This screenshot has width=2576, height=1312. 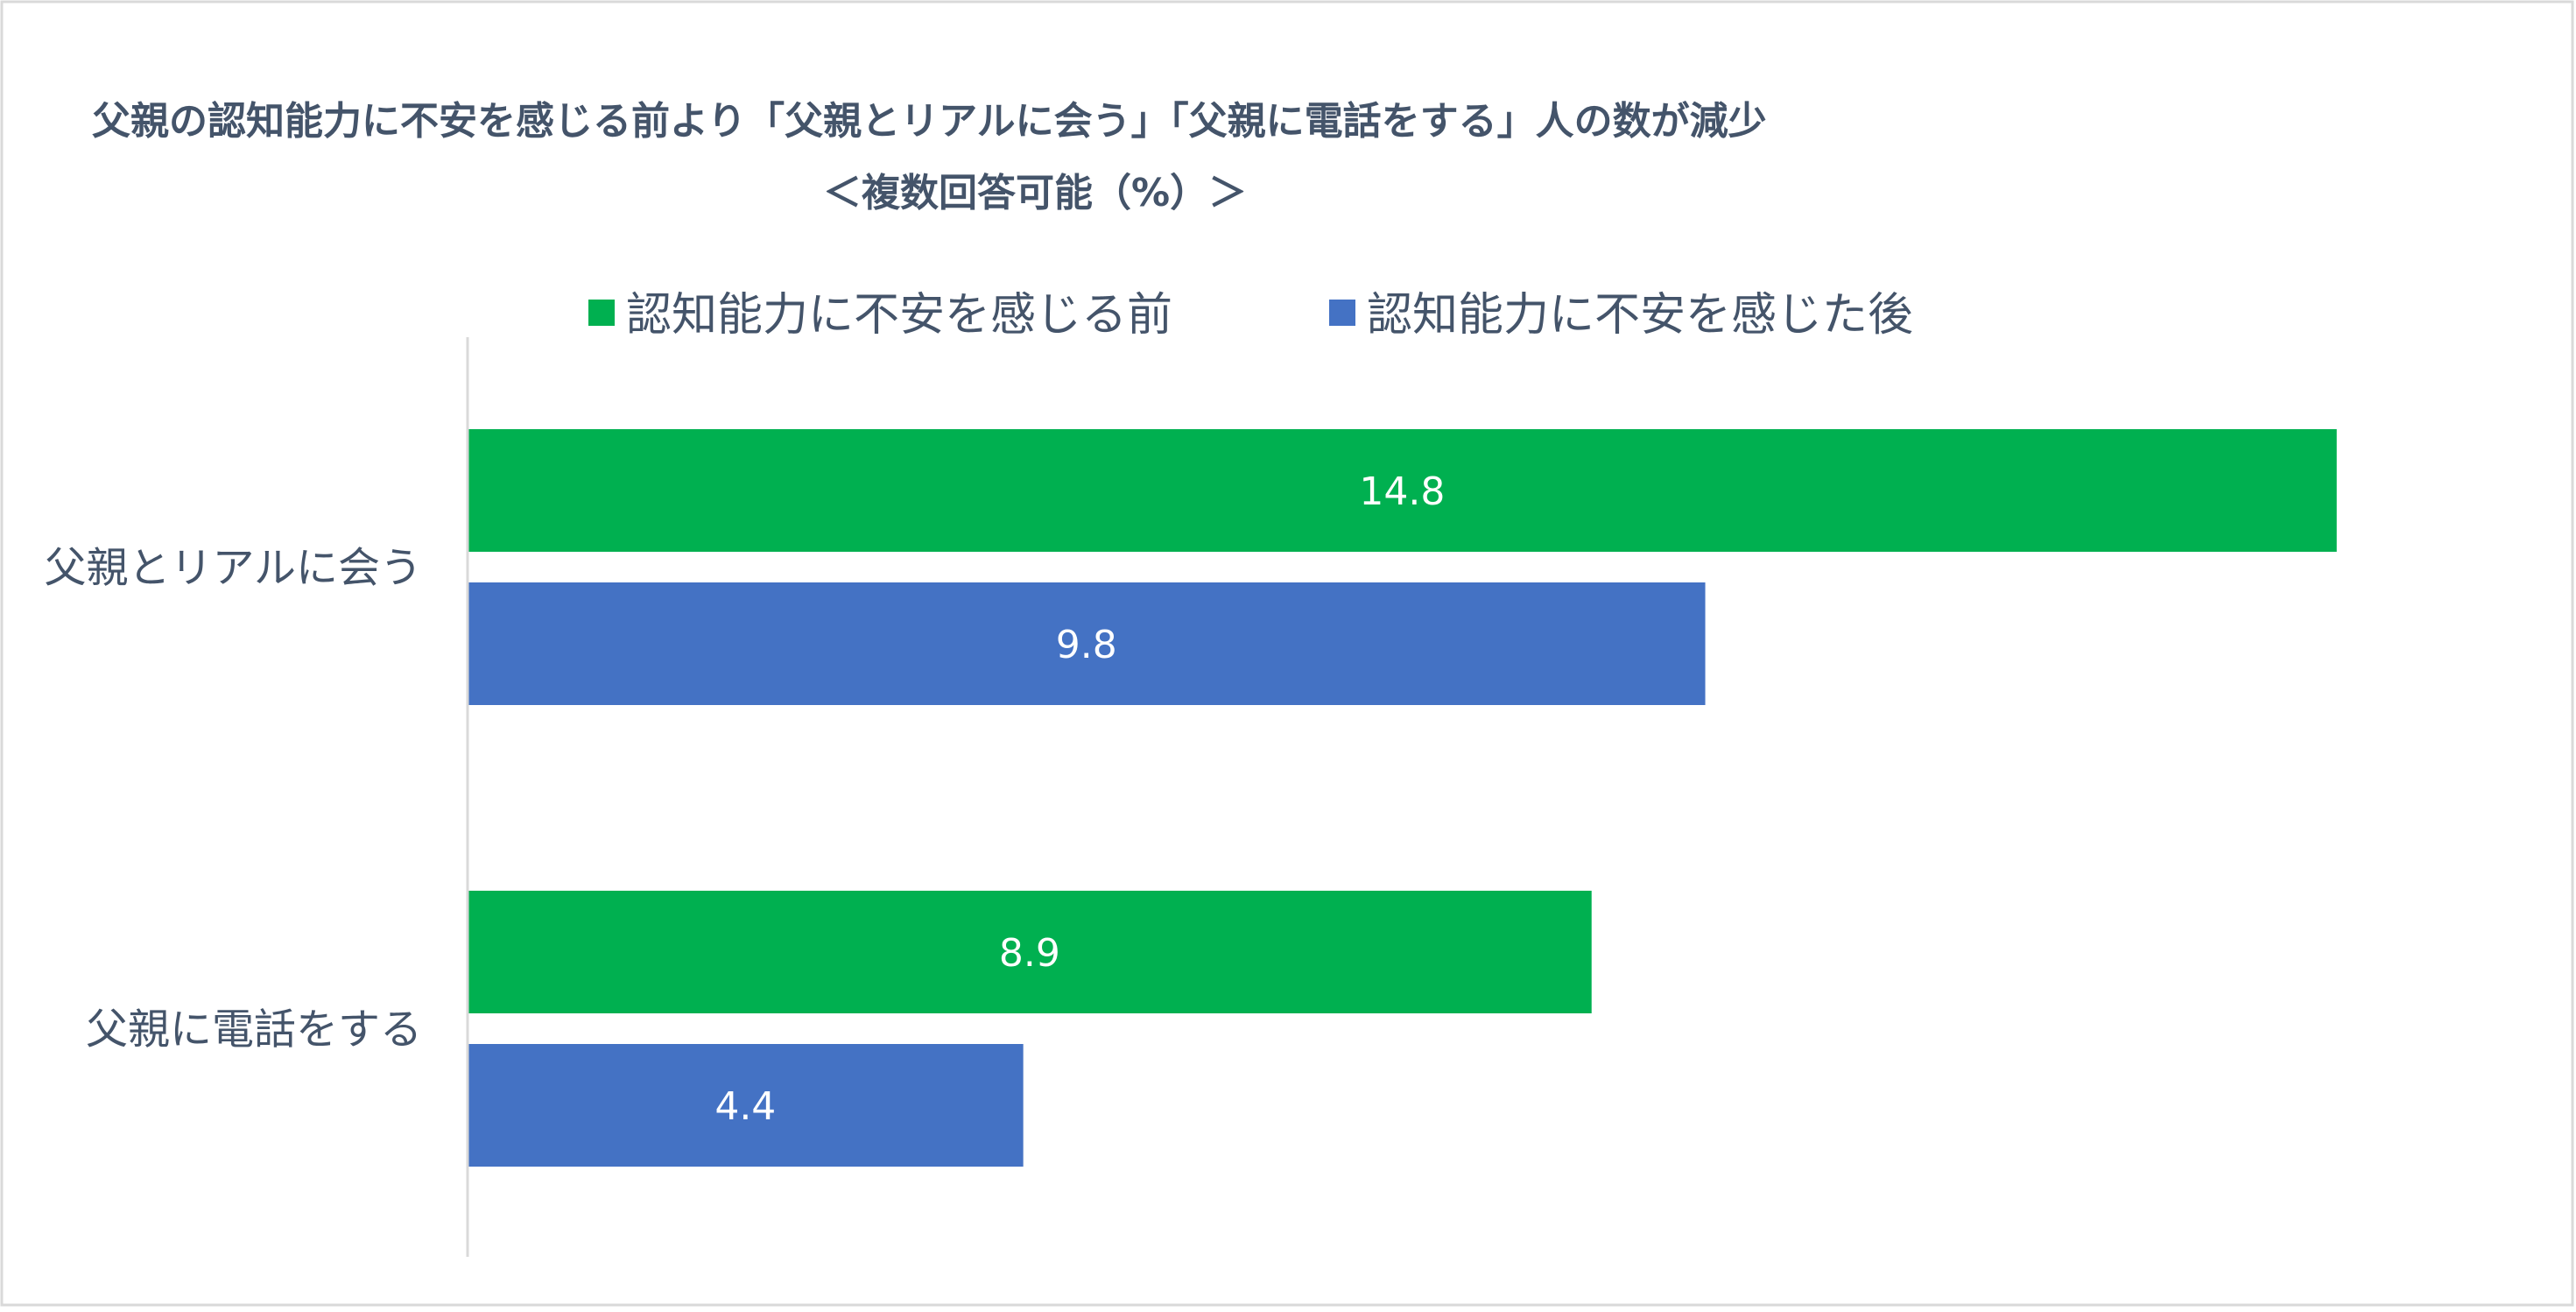 I want to click on category-label: 父親とリアルに会う, so click(x=233, y=568).